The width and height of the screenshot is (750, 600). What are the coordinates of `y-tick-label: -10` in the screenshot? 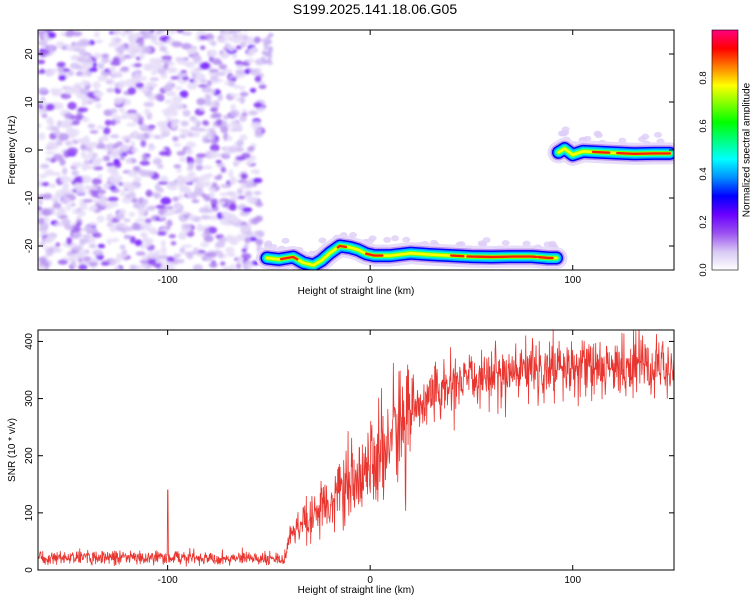 It's located at (29, 197).